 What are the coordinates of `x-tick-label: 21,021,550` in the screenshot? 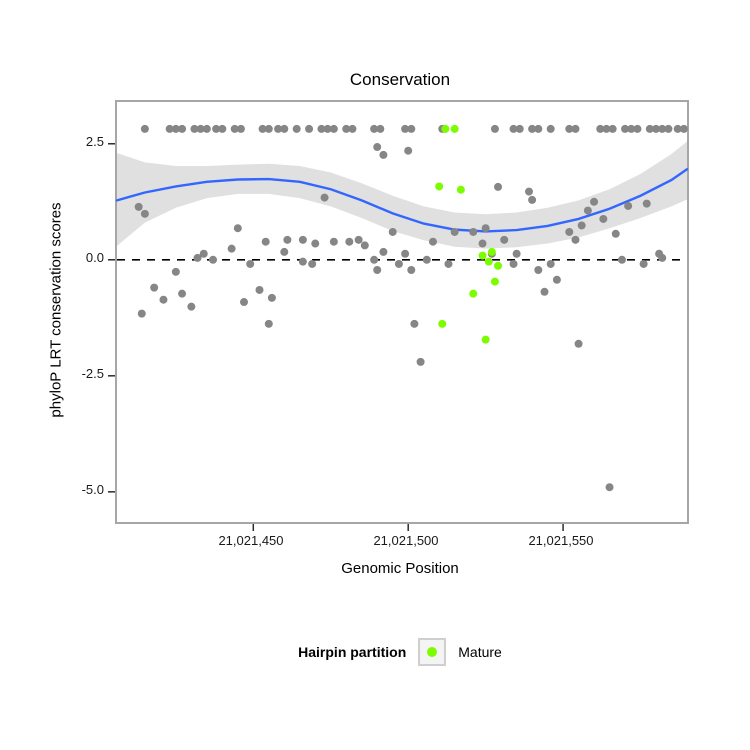 It's located at (561, 540).